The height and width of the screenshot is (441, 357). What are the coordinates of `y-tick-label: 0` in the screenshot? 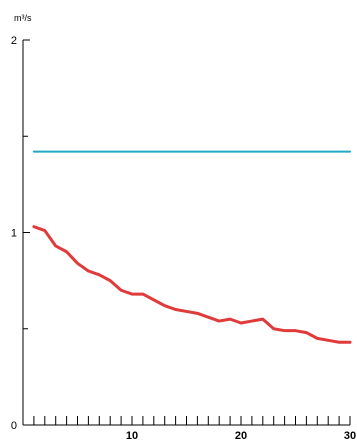 It's located at (14, 426).